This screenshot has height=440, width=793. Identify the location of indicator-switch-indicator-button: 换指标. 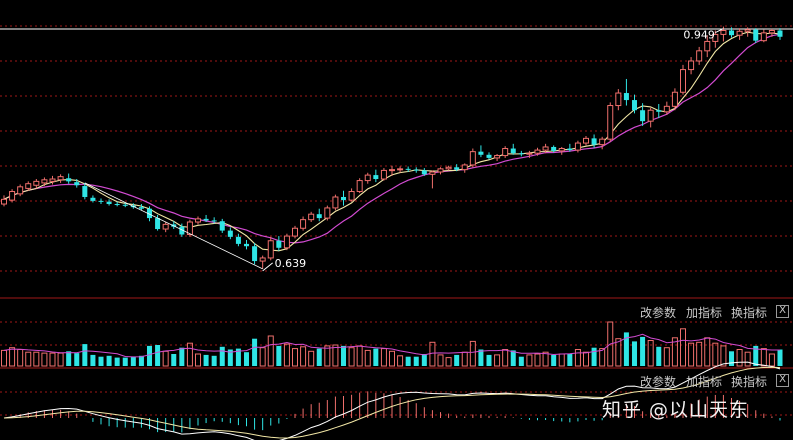
(749, 382).